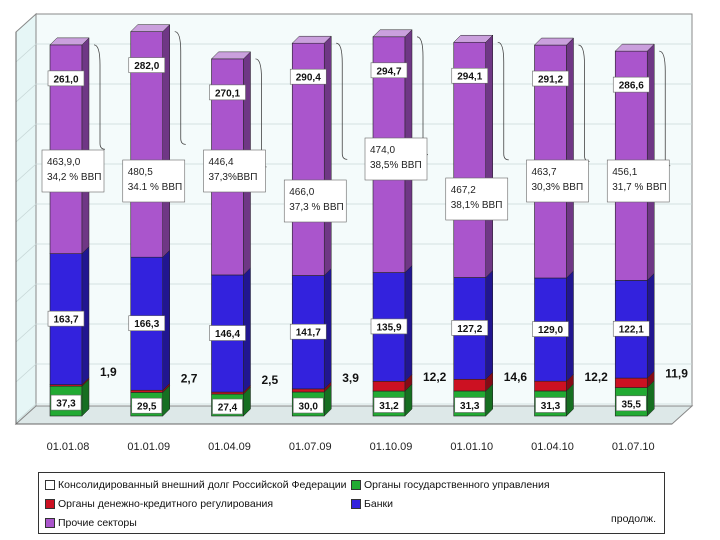 The height and width of the screenshot is (540, 720). Describe the element at coordinates (632, 404) in the screenshot. I see `label-government-7: 35,5` at that location.